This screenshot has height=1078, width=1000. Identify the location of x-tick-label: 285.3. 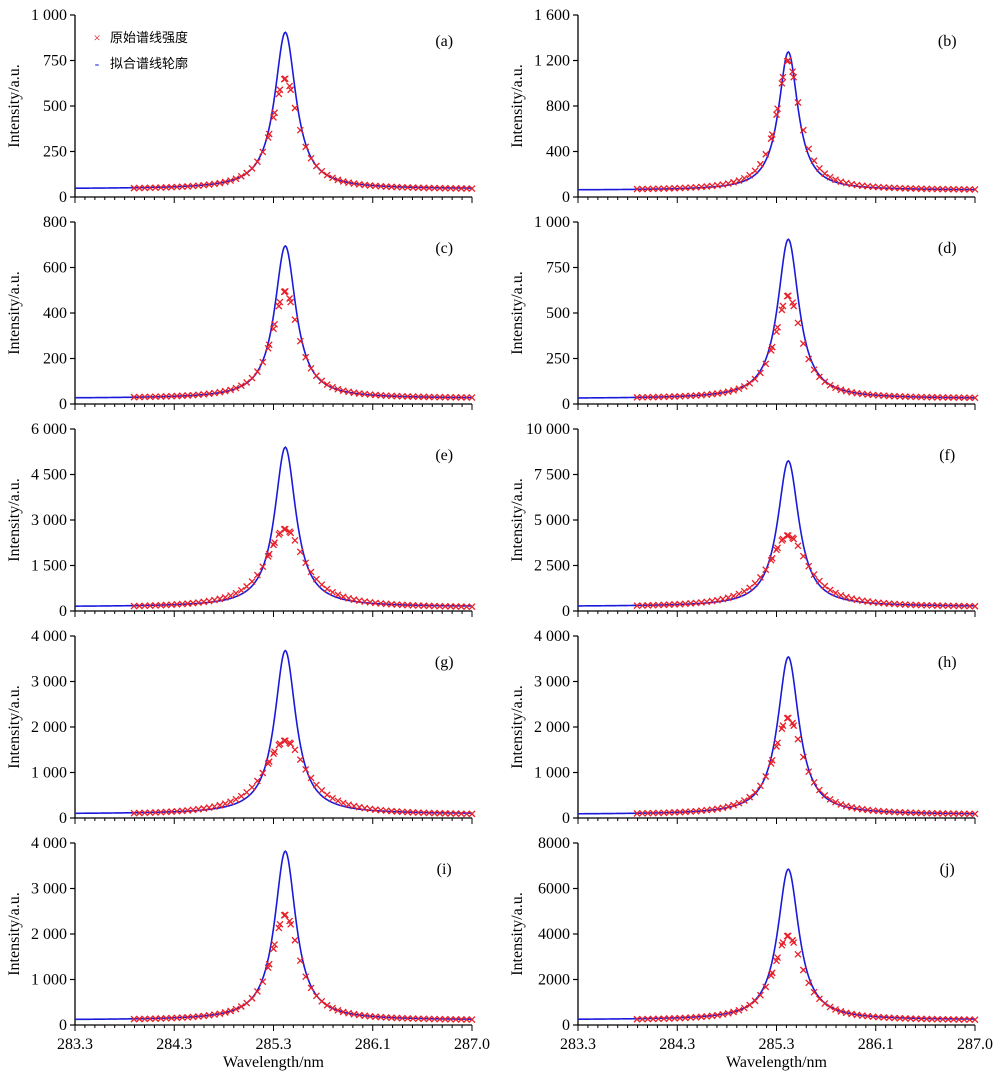
(274, 1044).